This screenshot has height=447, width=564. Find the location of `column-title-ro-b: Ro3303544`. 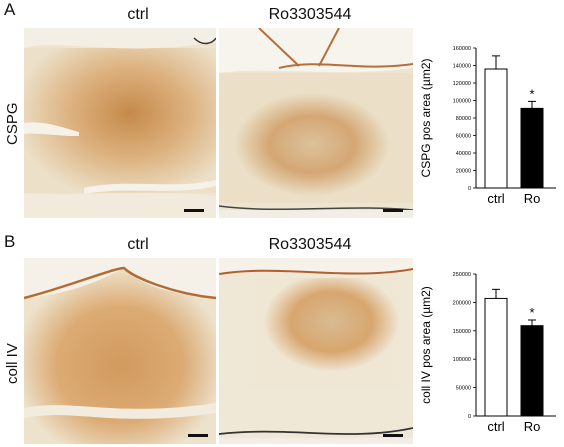

column-title-ro-b: Ro3303544 is located at coordinates (310, 244).